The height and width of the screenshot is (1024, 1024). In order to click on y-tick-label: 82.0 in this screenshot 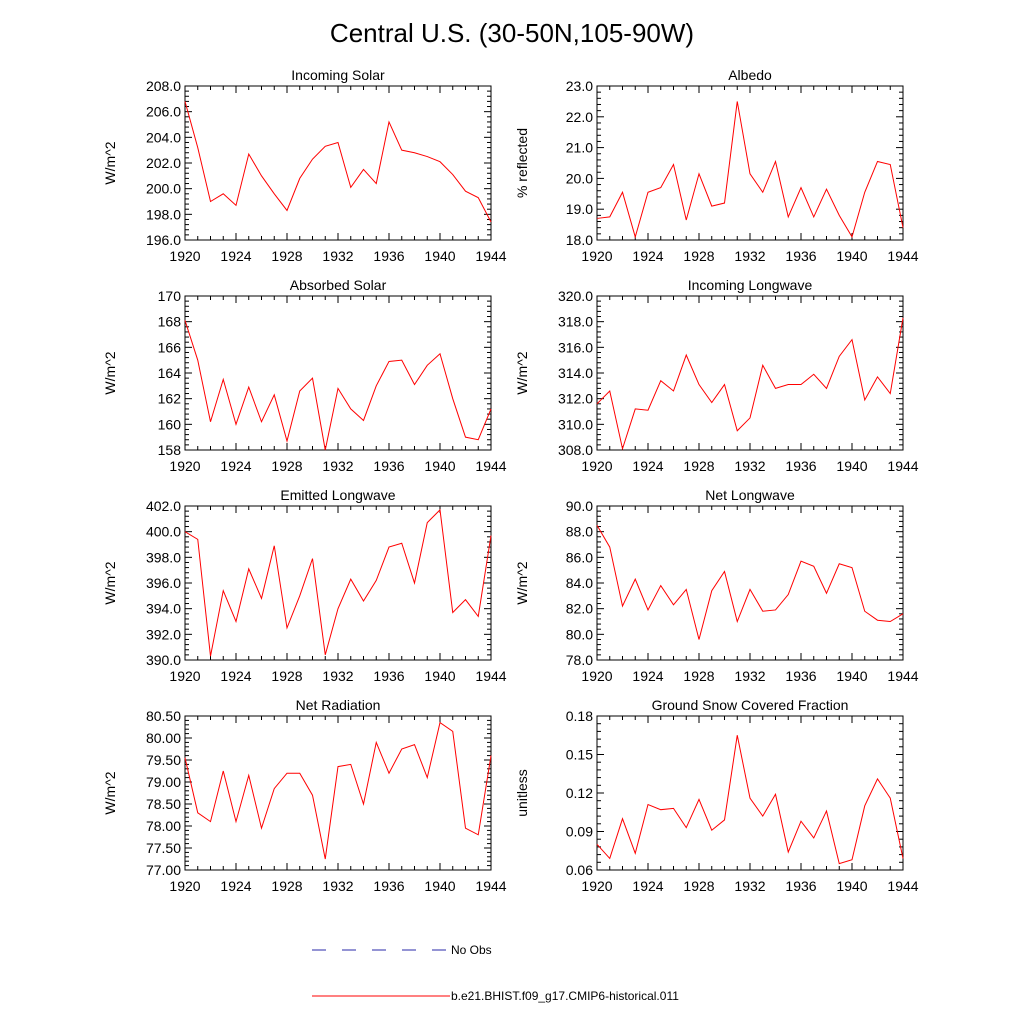, I will do `click(579, 609)`.